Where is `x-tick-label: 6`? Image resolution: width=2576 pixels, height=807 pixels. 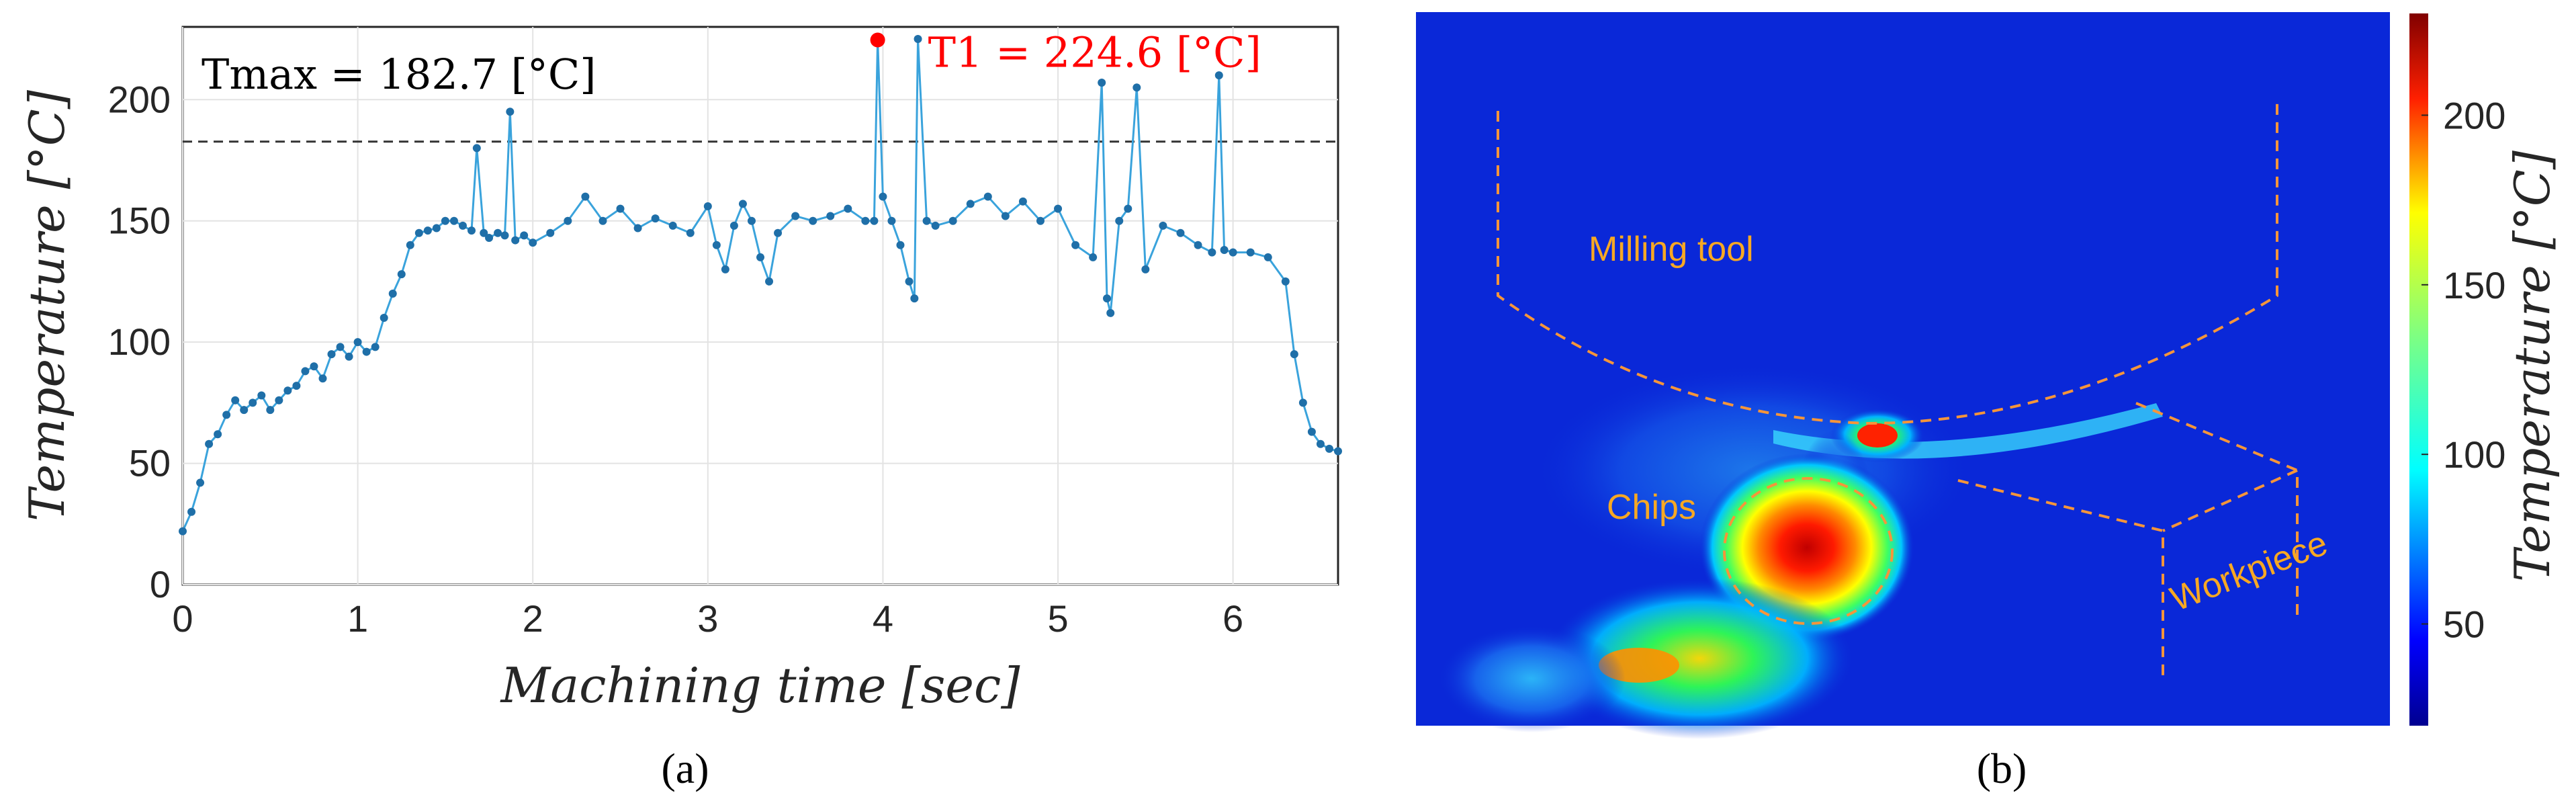
x-tick-label: 6 is located at coordinates (1233, 618).